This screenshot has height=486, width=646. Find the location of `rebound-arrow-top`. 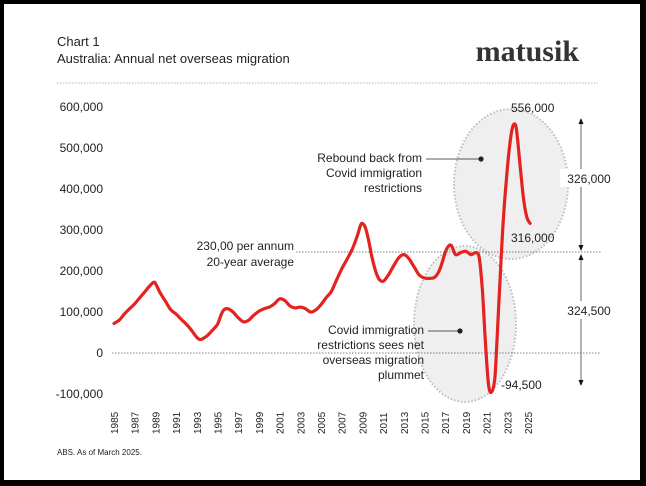

rebound-arrow-top is located at coordinates (581, 121).